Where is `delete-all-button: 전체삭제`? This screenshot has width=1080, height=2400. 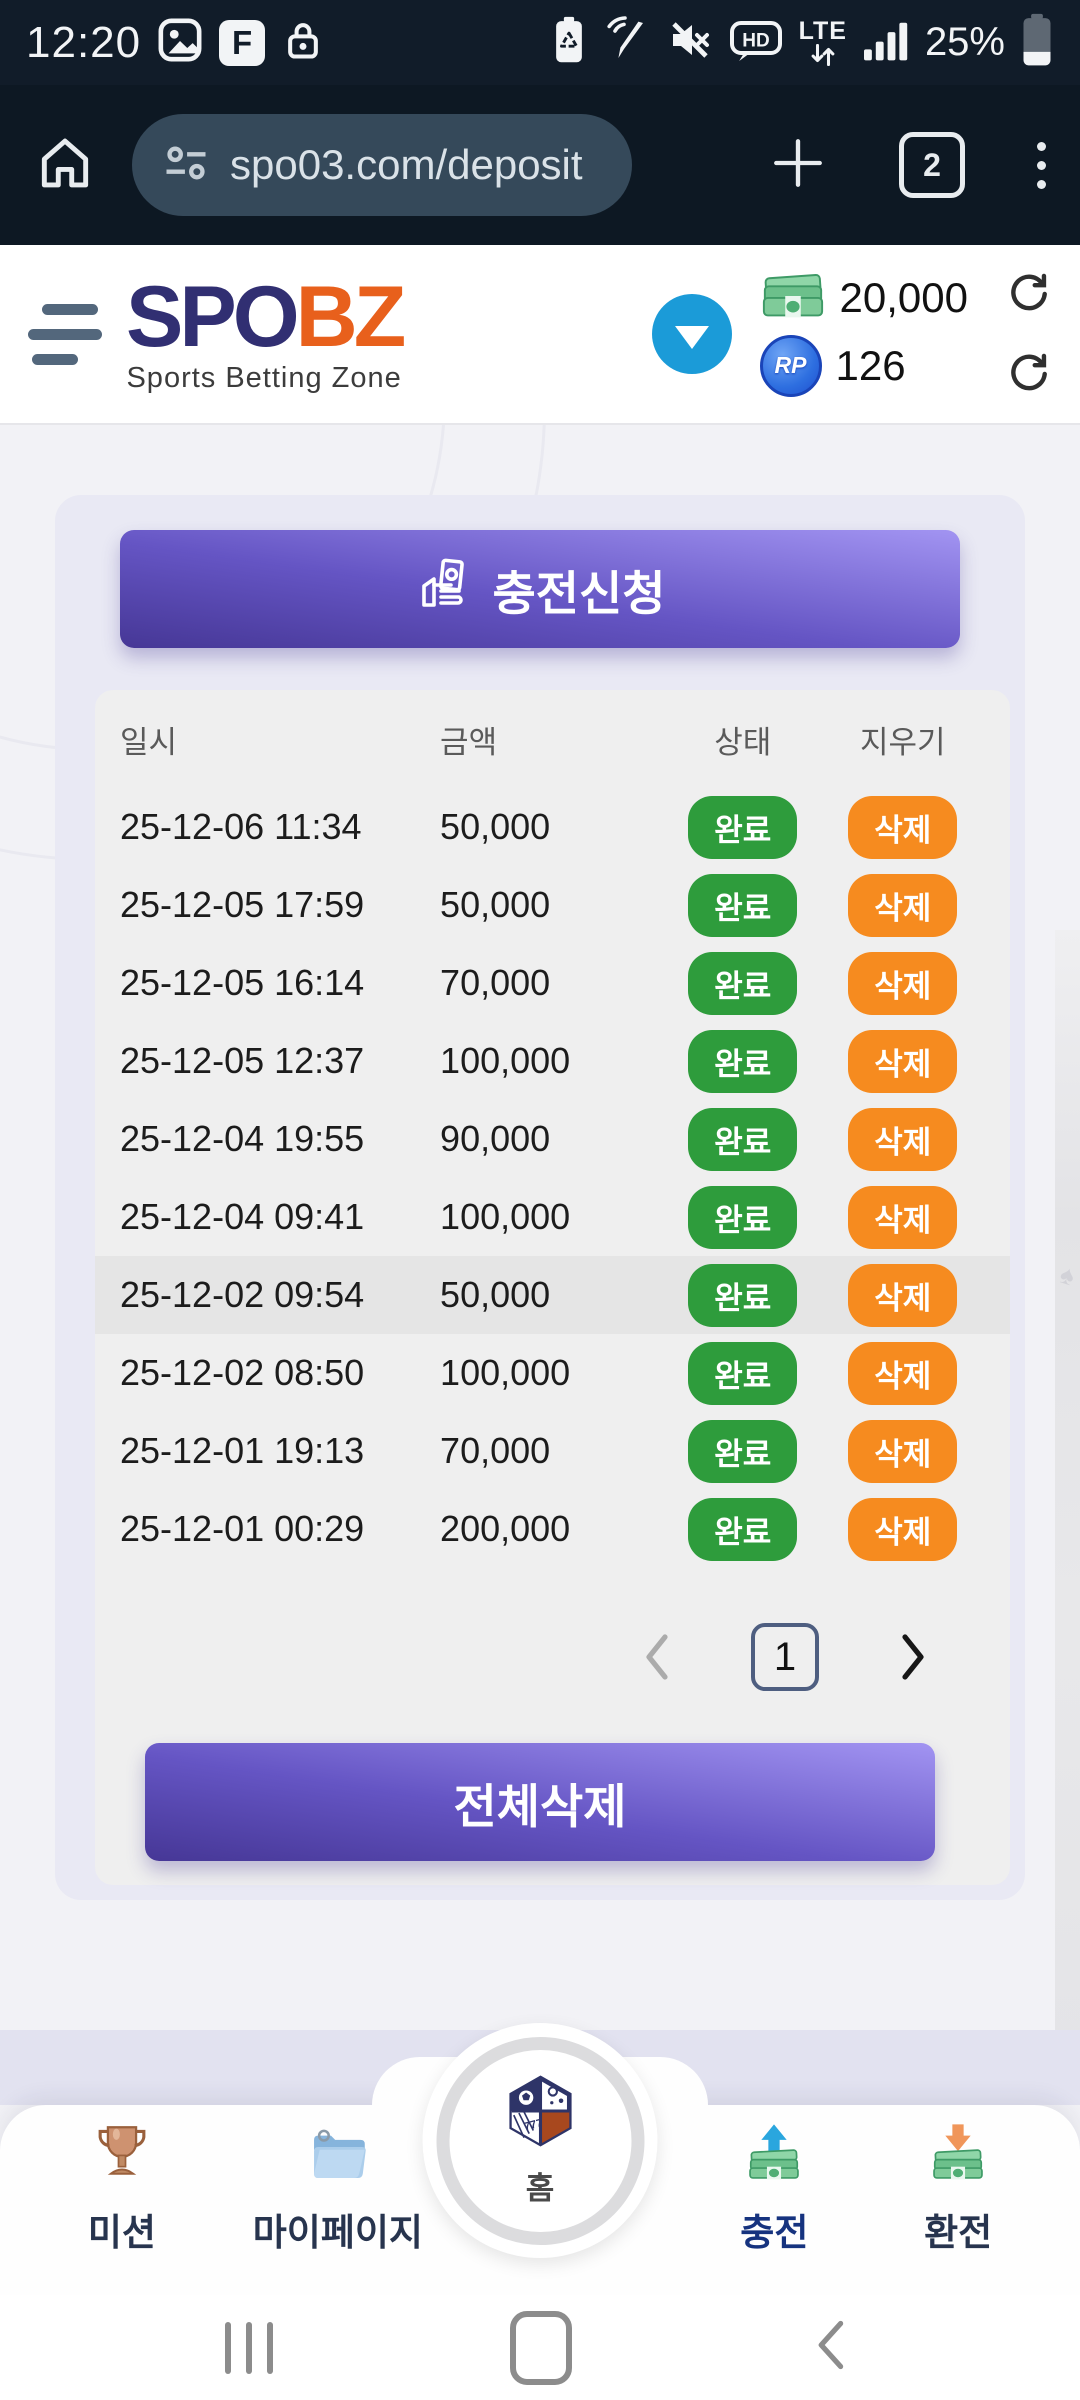 delete-all-button: 전체삭제 is located at coordinates (540, 1802).